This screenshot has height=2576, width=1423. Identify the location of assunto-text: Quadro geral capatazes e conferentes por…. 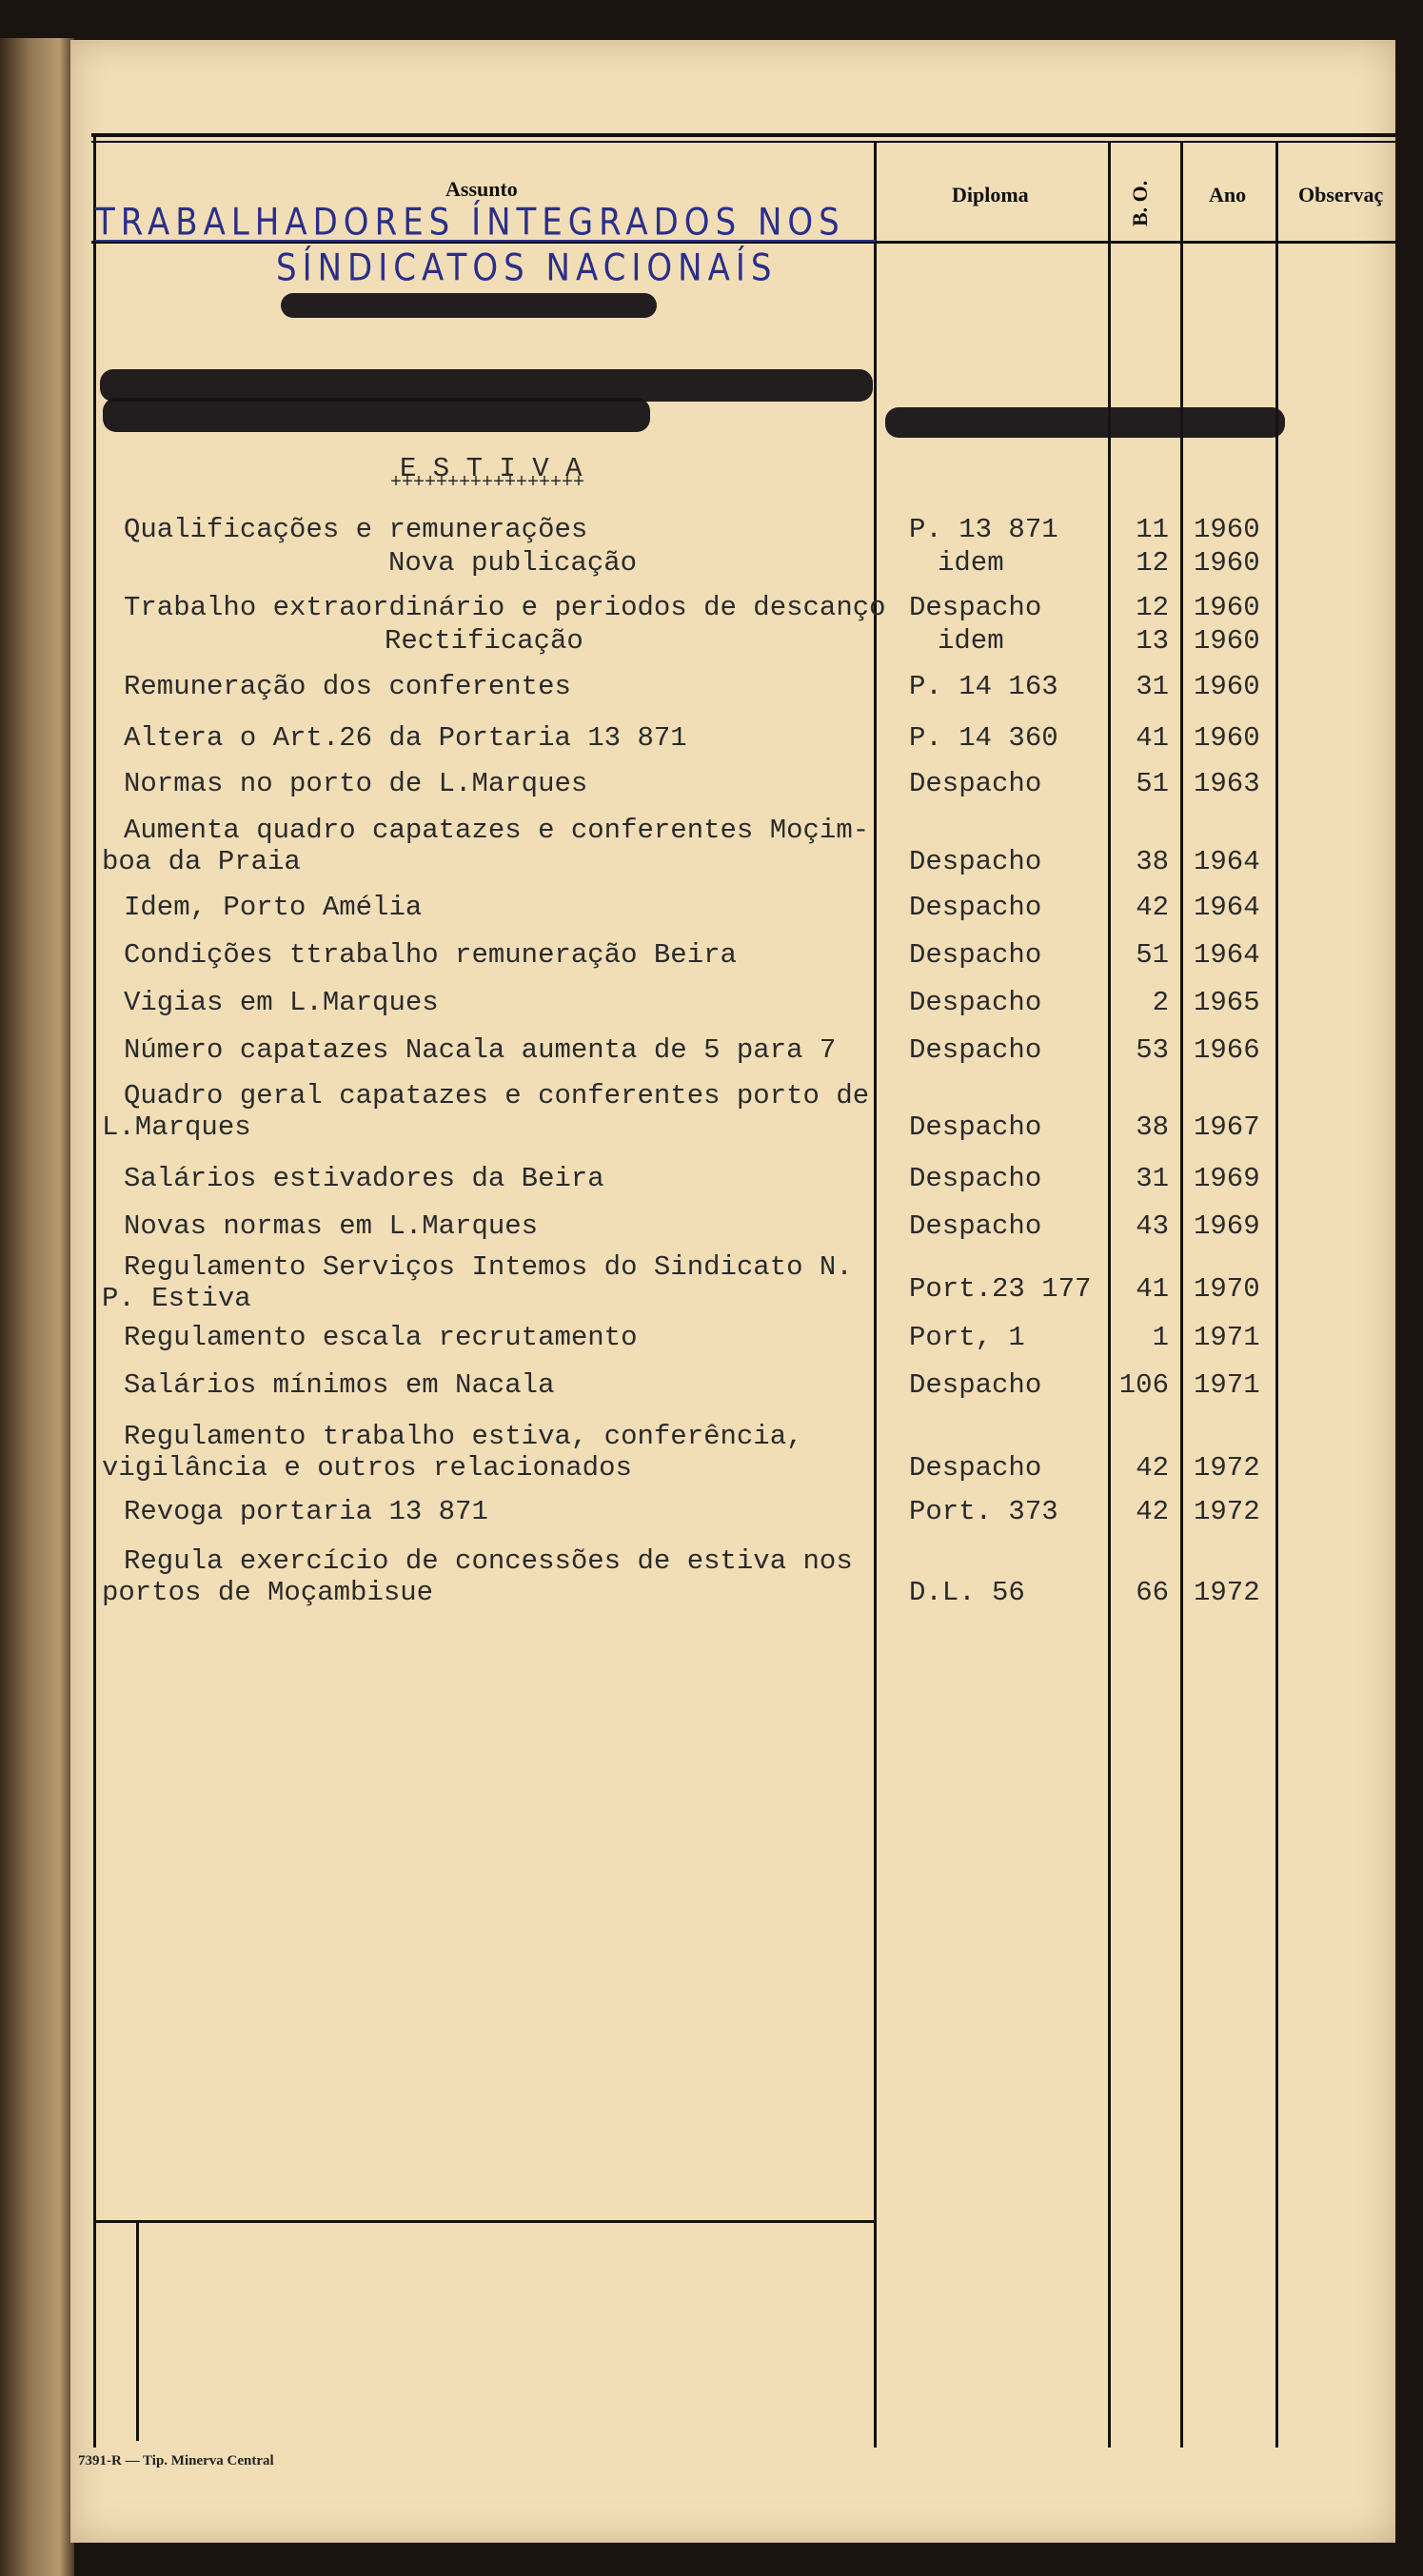
(497, 1095).